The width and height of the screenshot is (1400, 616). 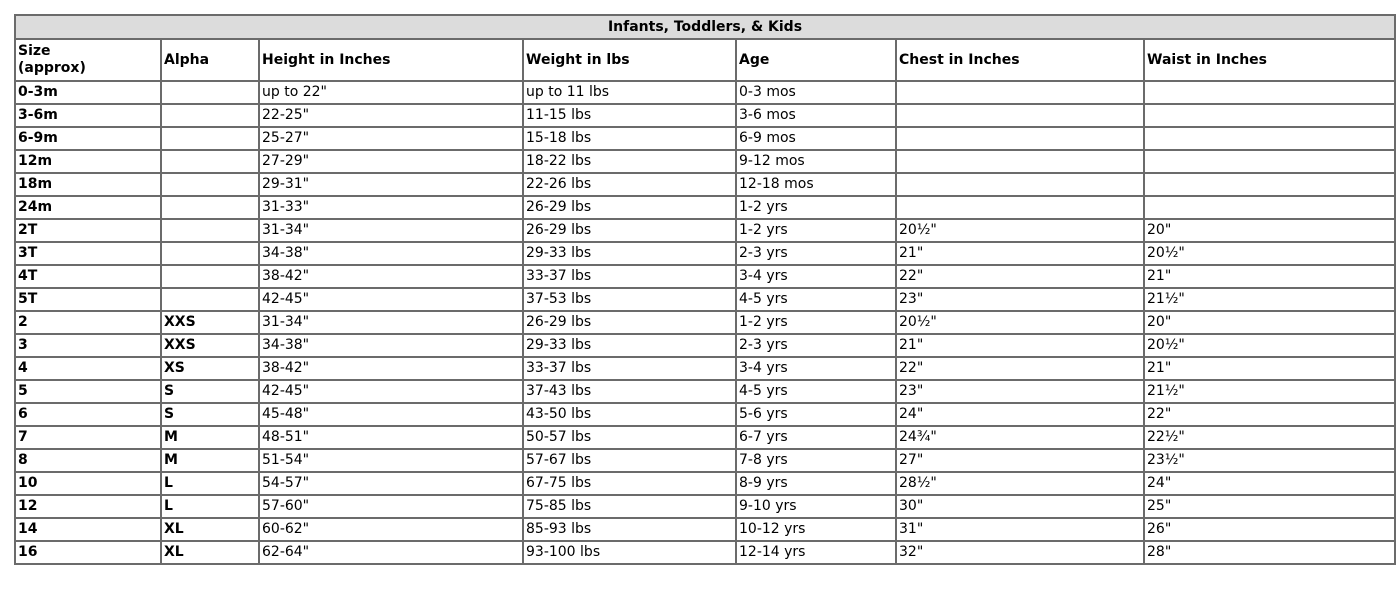 I want to click on cell-weight: 15-18 lbs, so click(x=629, y=138).